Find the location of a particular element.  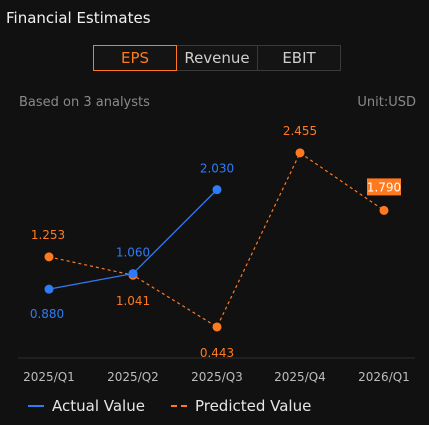

x-tick-label: 2025/Q1 is located at coordinates (49, 377).